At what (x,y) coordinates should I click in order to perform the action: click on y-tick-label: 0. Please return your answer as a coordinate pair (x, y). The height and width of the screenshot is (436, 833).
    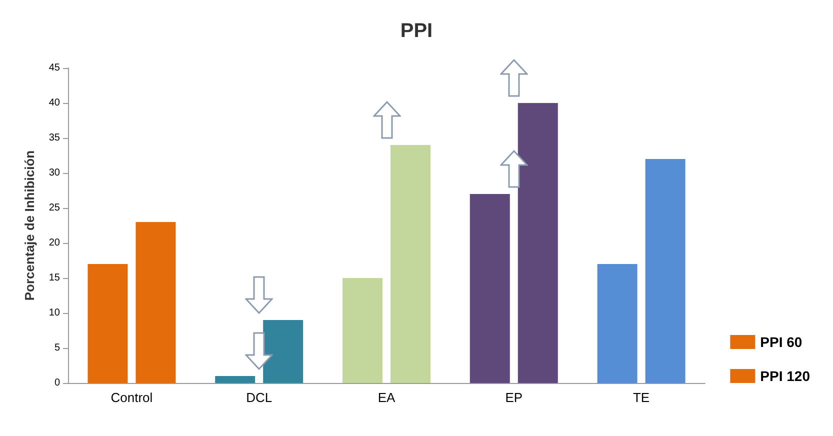
    Looking at the image, I should click on (57, 383).